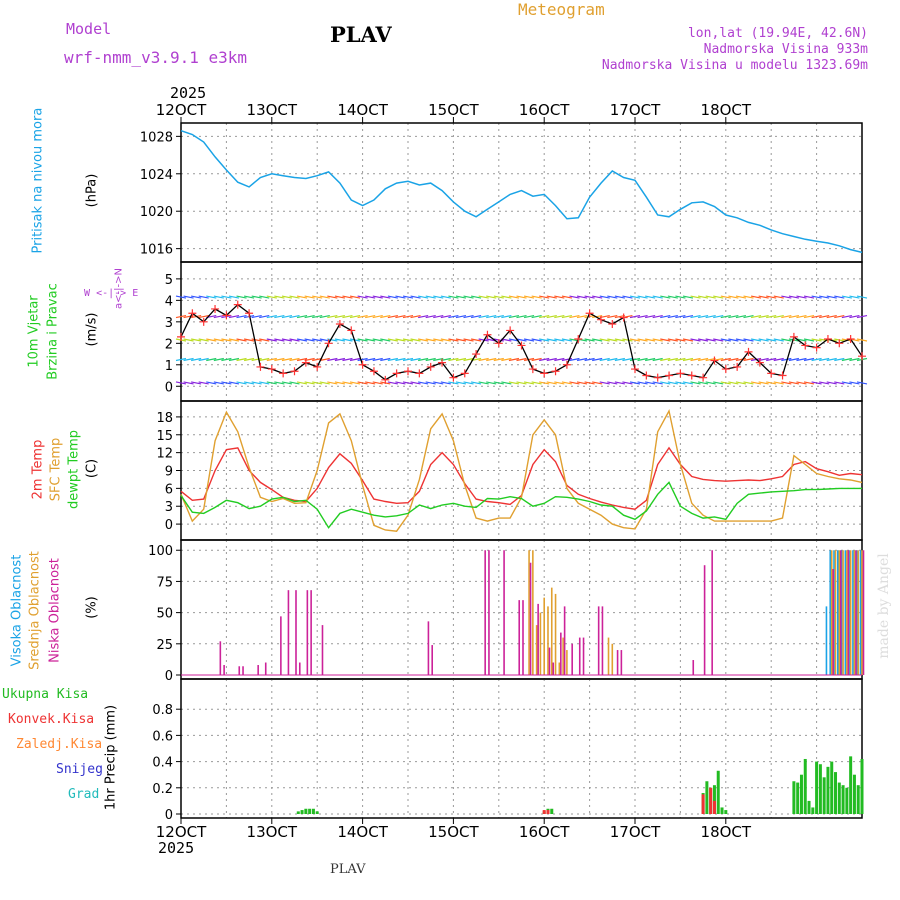 This screenshot has width=900, height=900. I want to click on temp-unit: (C), so click(92, 468).